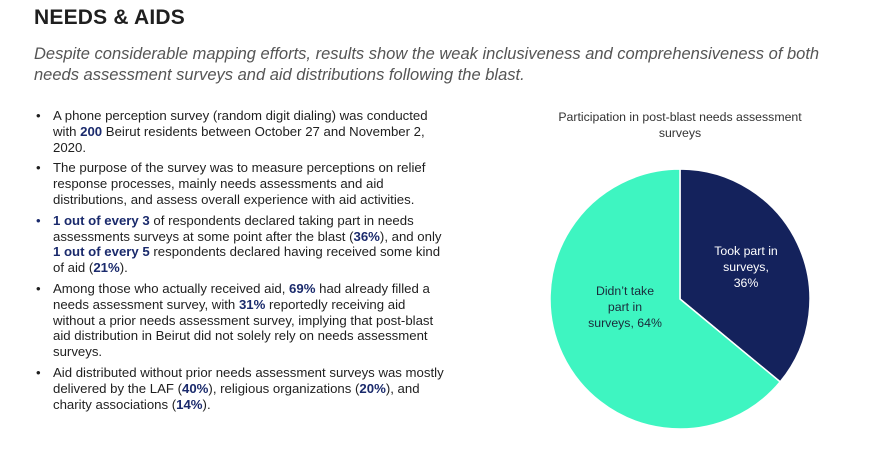 Image resolution: width=887 pixels, height=466 pixels. What do you see at coordinates (625, 307) in the screenshot?
I see `slice-label: Didn’t take part in surveys, 64%` at bounding box center [625, 307].